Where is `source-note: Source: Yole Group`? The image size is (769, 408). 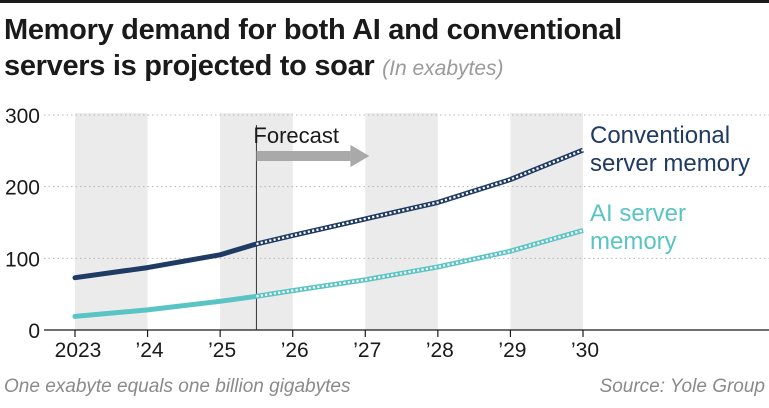 source-note: Source: Yole Group is located at coordinates (682, 386).